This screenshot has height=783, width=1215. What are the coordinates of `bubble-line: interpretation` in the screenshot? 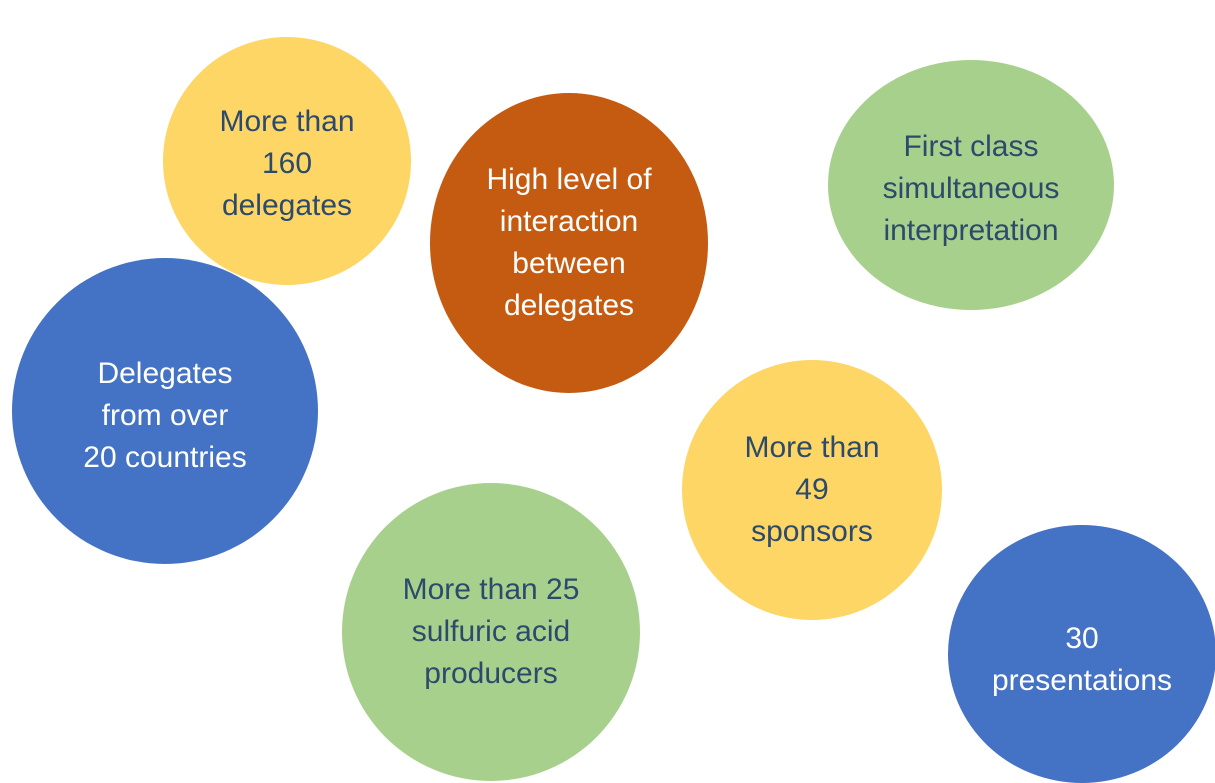 It's located at (971, 230).